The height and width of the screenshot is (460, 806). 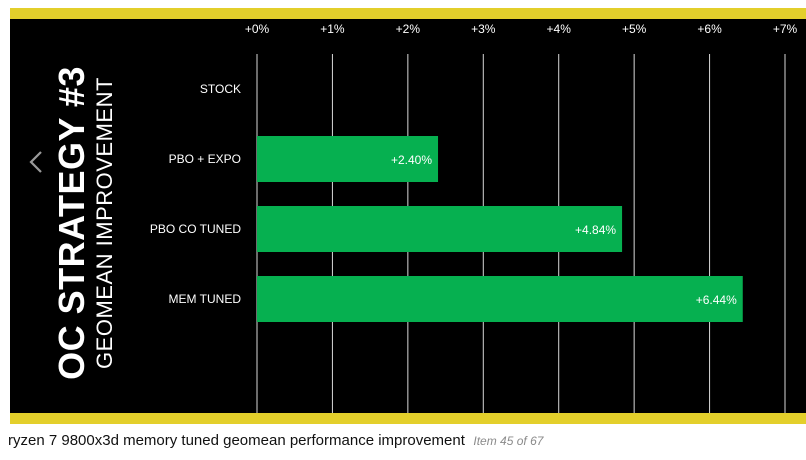 What do you see at coordinates (71, 223) in the screenshot?
I see `chart-title: OC STRATEGY #3` at bounding box center [71, 223].